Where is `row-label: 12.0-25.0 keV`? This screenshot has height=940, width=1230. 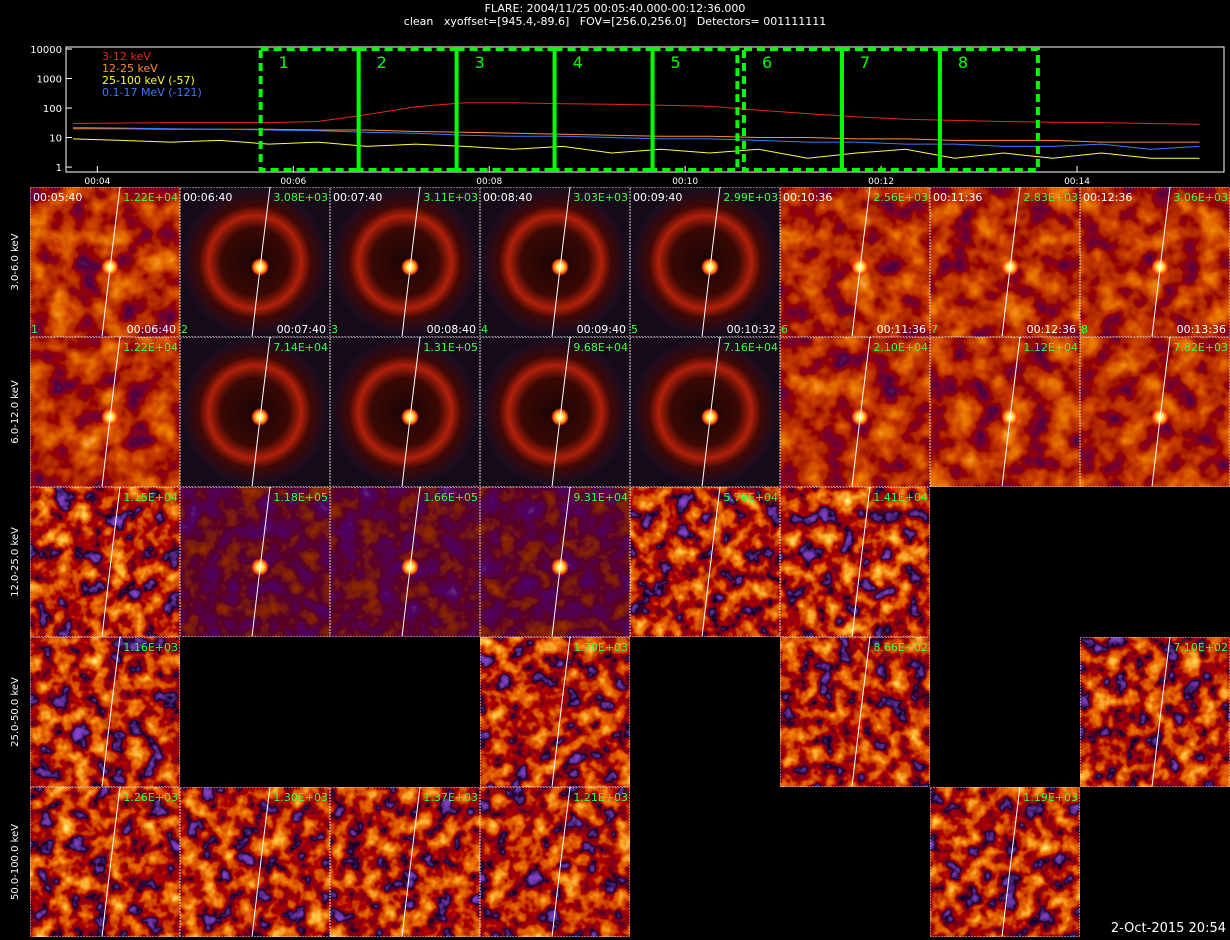
row-label: 12.0-25.0 keV is located at coordinates (15, 562).